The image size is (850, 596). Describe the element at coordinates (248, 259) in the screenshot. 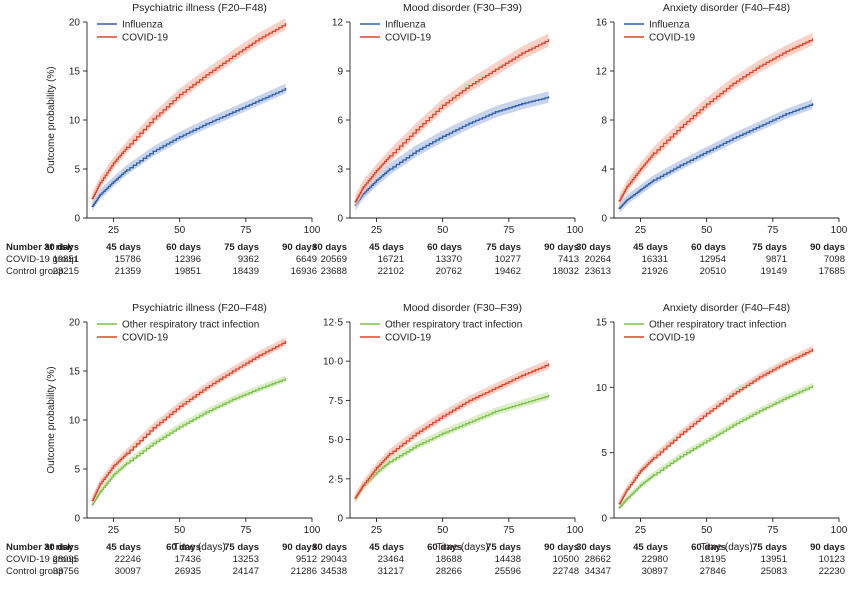

I see `risk-cell-covid: 9362` at that location.